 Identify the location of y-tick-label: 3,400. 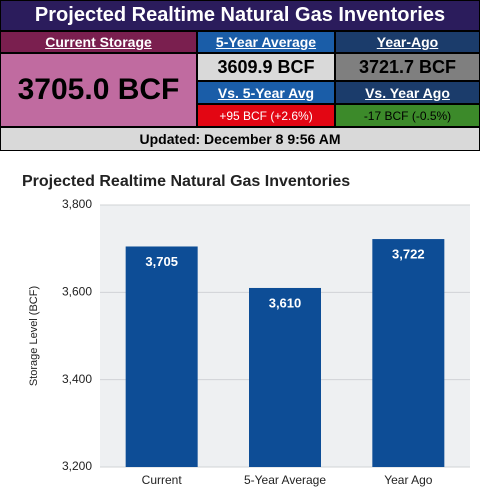
(77, 379).